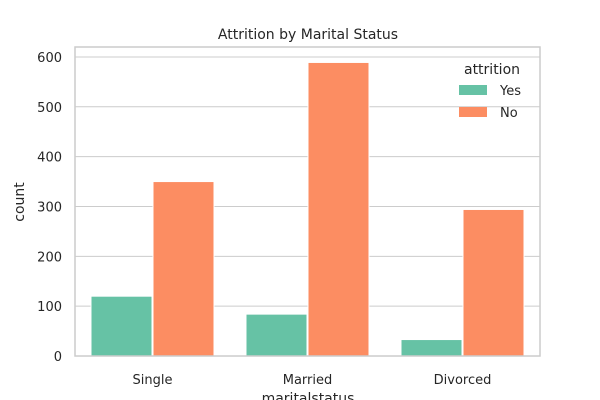 The height and width of the screenshot is (400, 600). What do you see at coordinates (49, 158) in the screenshot?
I see `y-tick-label-4: 400` at bounding box center [49, 158].